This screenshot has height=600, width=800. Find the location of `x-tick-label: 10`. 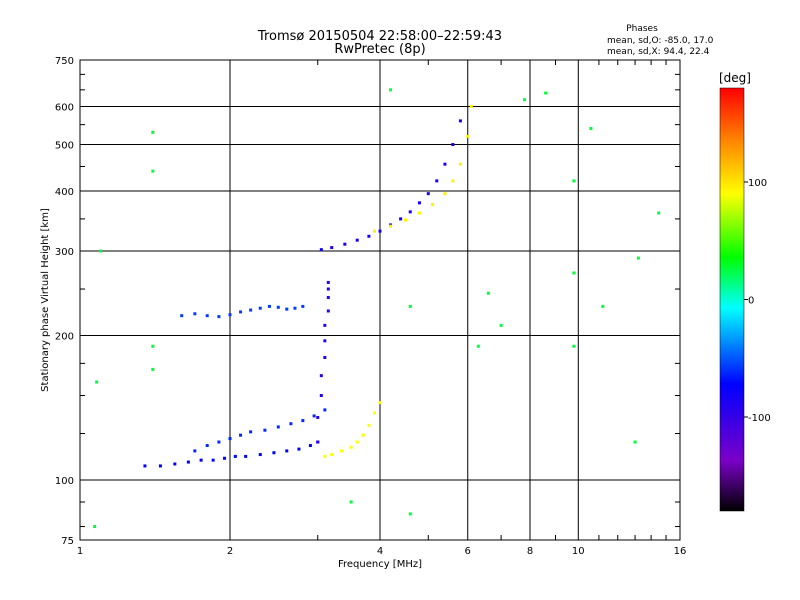

x-tick-label: 10 is located at coordinates (578, 551).